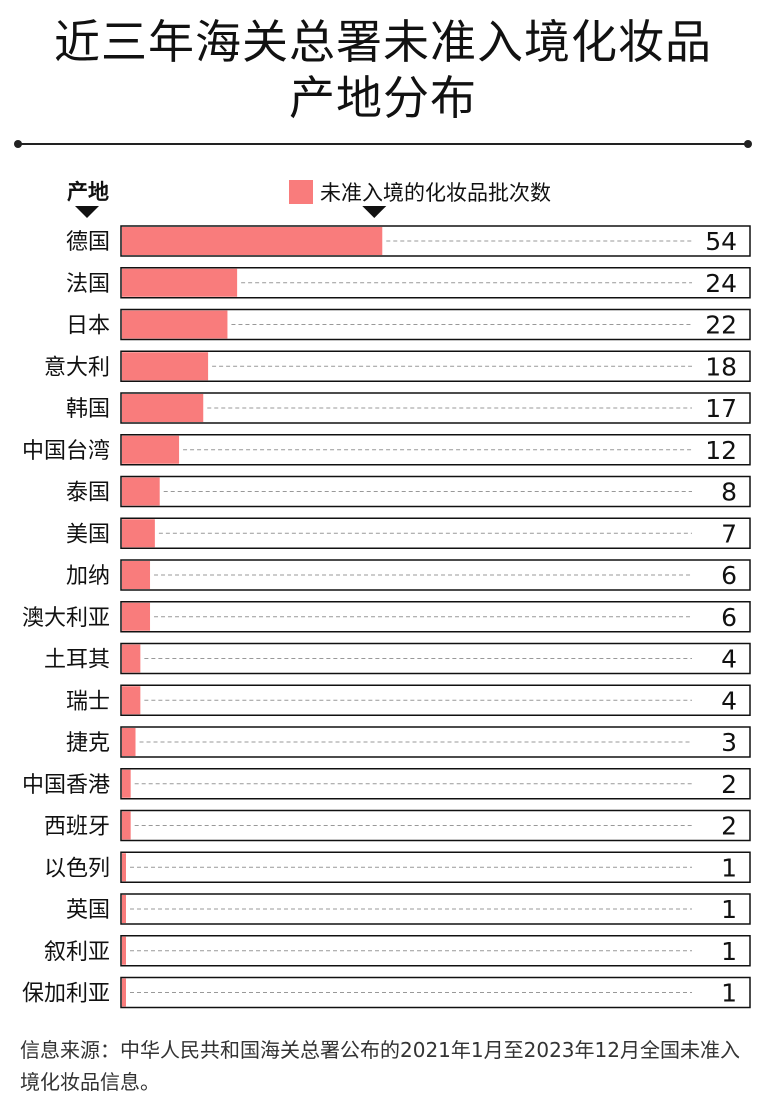 The image size is (766, 1112). Describe the element at coordinates (721, 325) in the screenshot. I see `value-label: 22` at that location.